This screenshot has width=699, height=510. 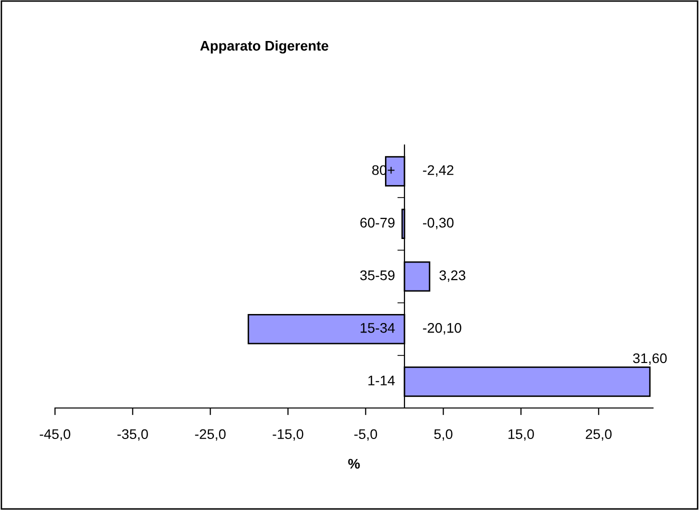 What do you see at coordinates (354, 463) in the screenshot?
I see `x-axis-title: %` at bounding box center [354, 463].